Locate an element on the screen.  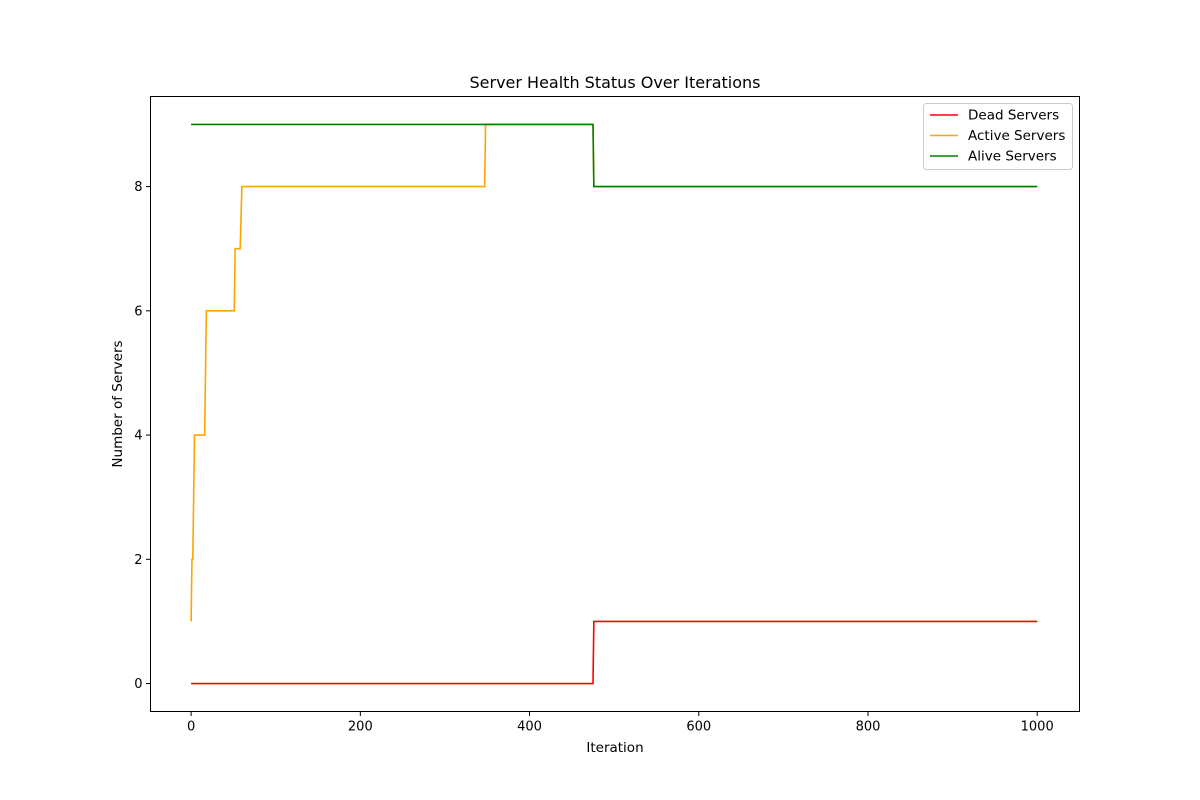
y-axis-label: Number of Servers is located at coordinates (118, 403).